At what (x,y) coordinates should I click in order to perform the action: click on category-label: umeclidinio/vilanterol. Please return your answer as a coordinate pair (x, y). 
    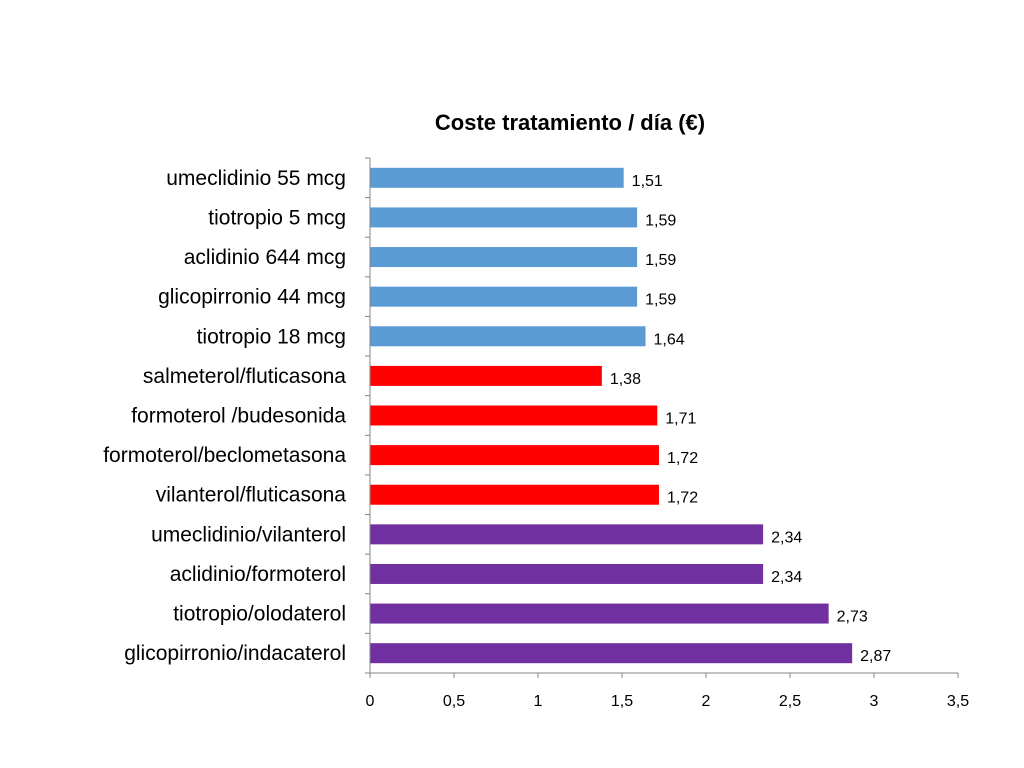
    Looking at the image, I should click on (248, 534).